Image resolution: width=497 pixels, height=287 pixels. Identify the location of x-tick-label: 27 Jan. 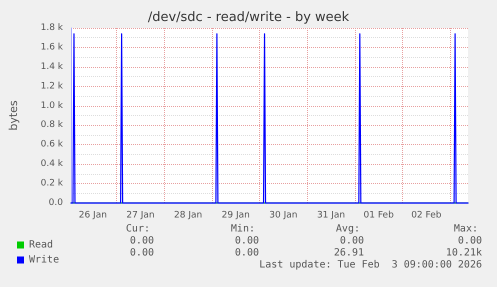
(140, 215).